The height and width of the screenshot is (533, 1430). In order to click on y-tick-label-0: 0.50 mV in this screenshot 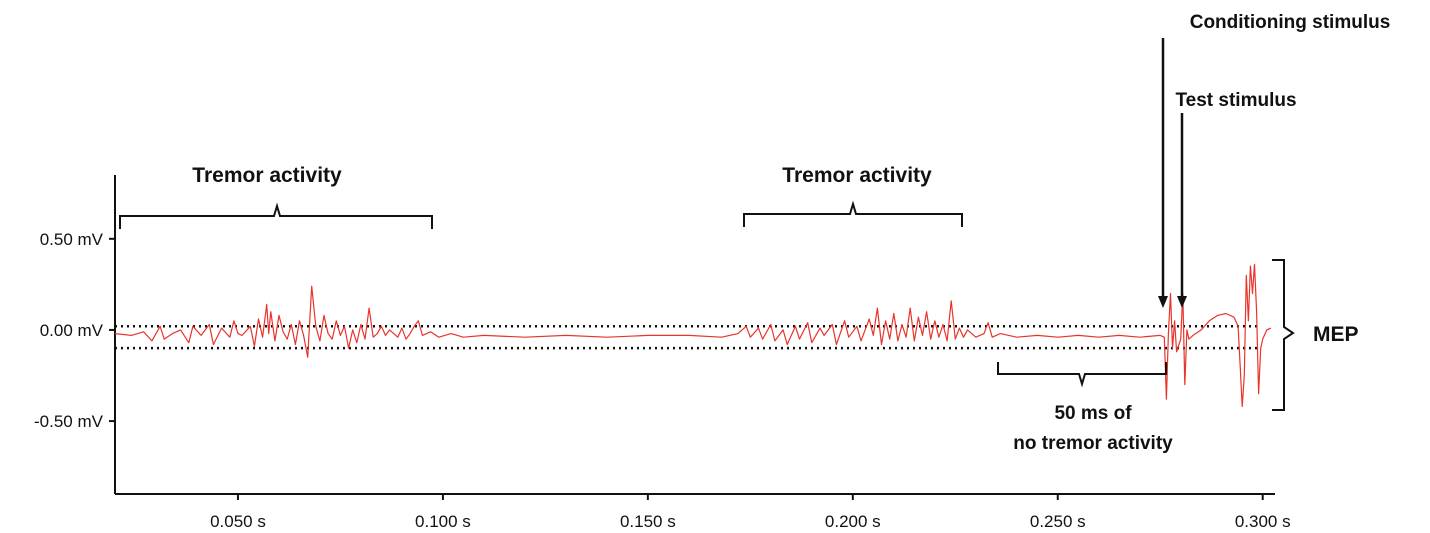, I will do `click(72, 239)`.